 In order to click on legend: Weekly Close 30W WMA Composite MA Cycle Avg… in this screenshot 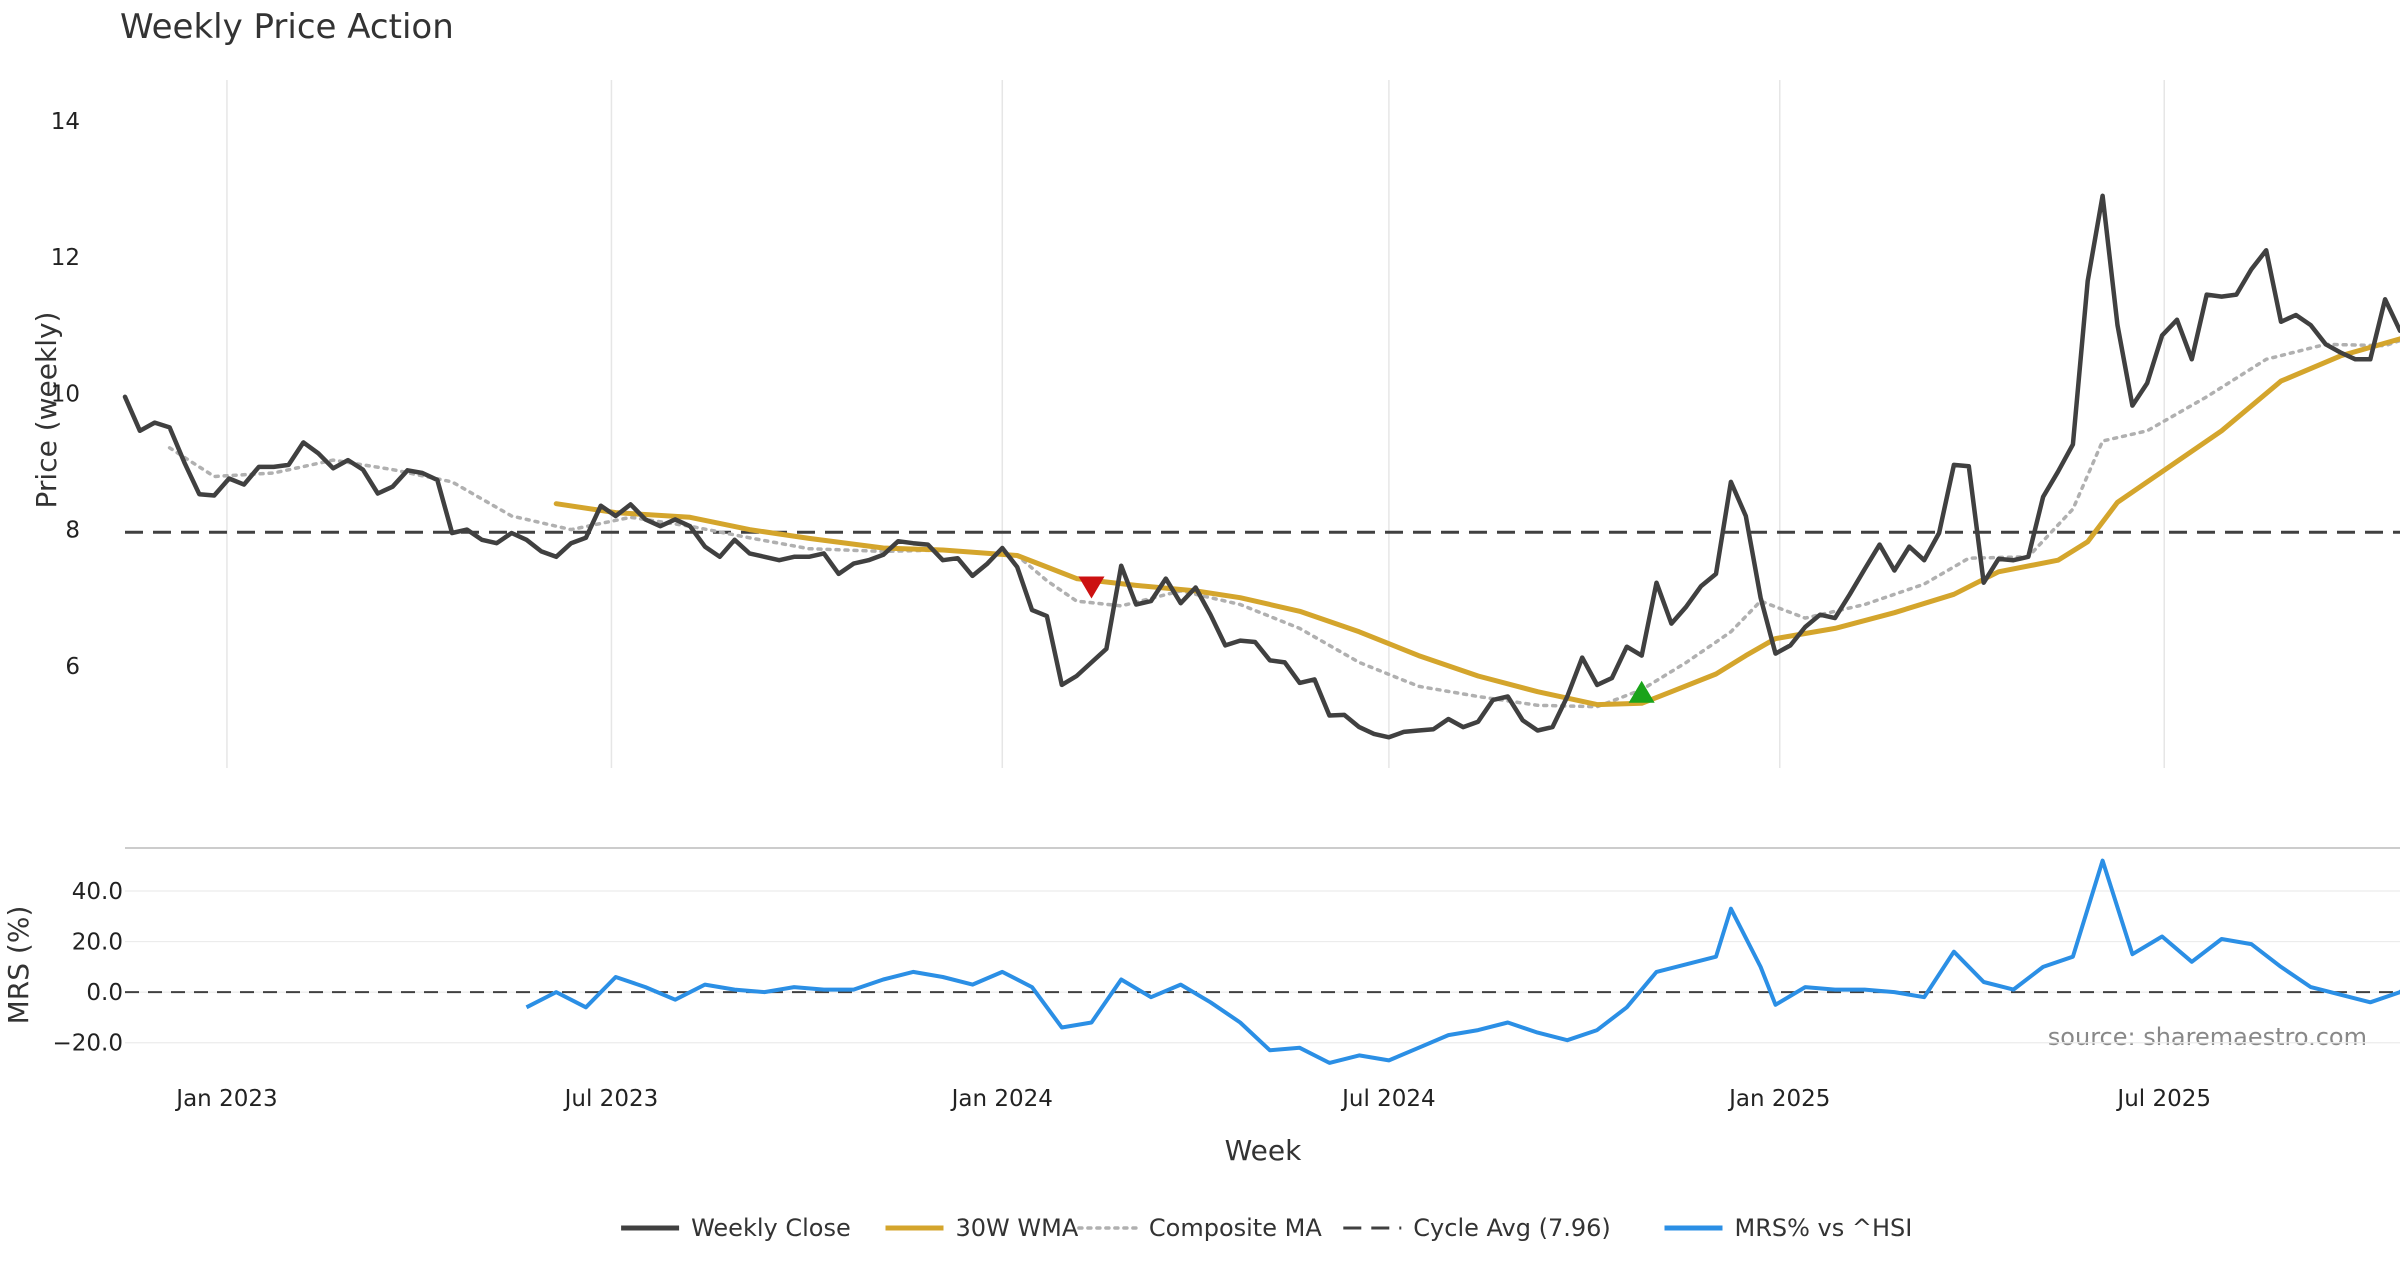, I will do `click(1266, 1228)`.